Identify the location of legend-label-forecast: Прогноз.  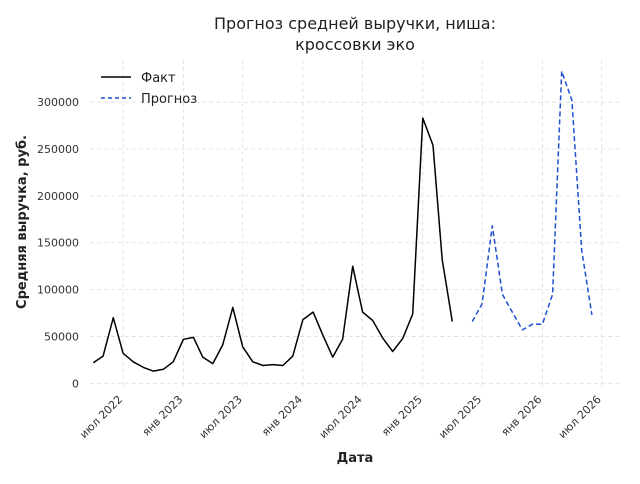
(169, 99).